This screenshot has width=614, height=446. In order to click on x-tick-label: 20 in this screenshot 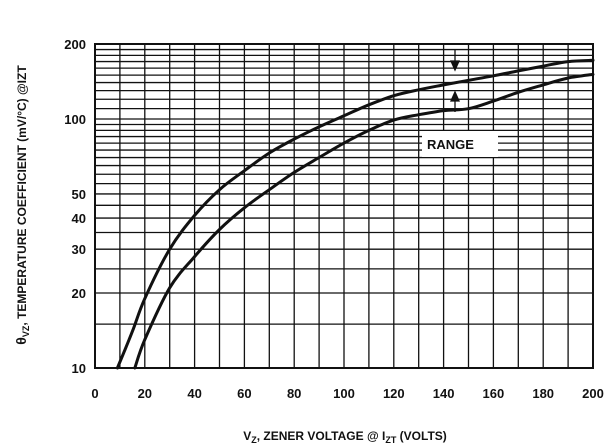, I will do `click(145, 393)`.